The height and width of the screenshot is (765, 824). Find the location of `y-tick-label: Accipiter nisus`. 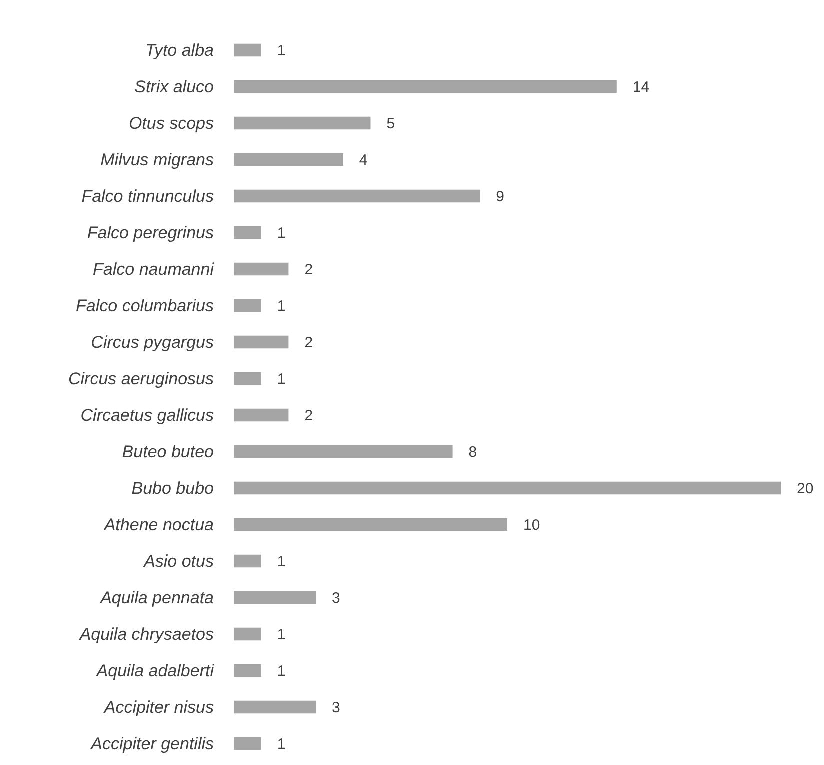

y-tick-label: Accipiter nisus is located at coordinates (158, 708).